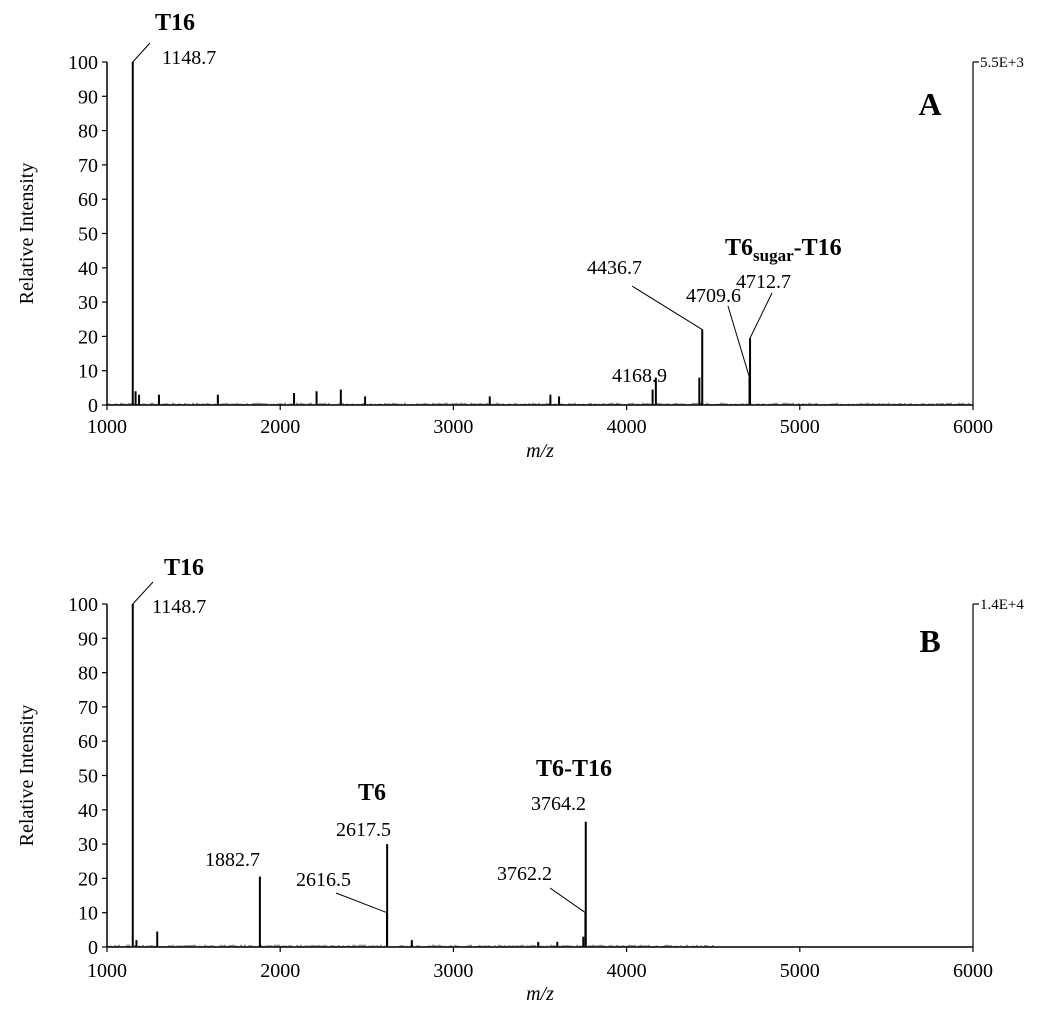  What do you see at coordinates (929, 641) in the screenshot?
I see `panel-letter: B` at bounding box center [929, 641].